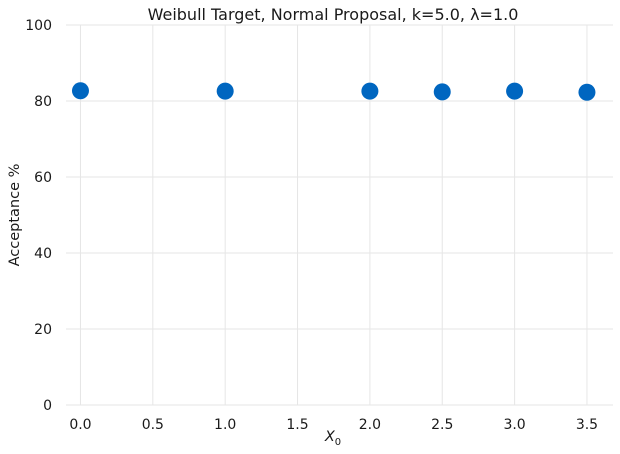 The image size is (620, 454). I want to click on x-tick-label: 1.0, so click(225, 425).